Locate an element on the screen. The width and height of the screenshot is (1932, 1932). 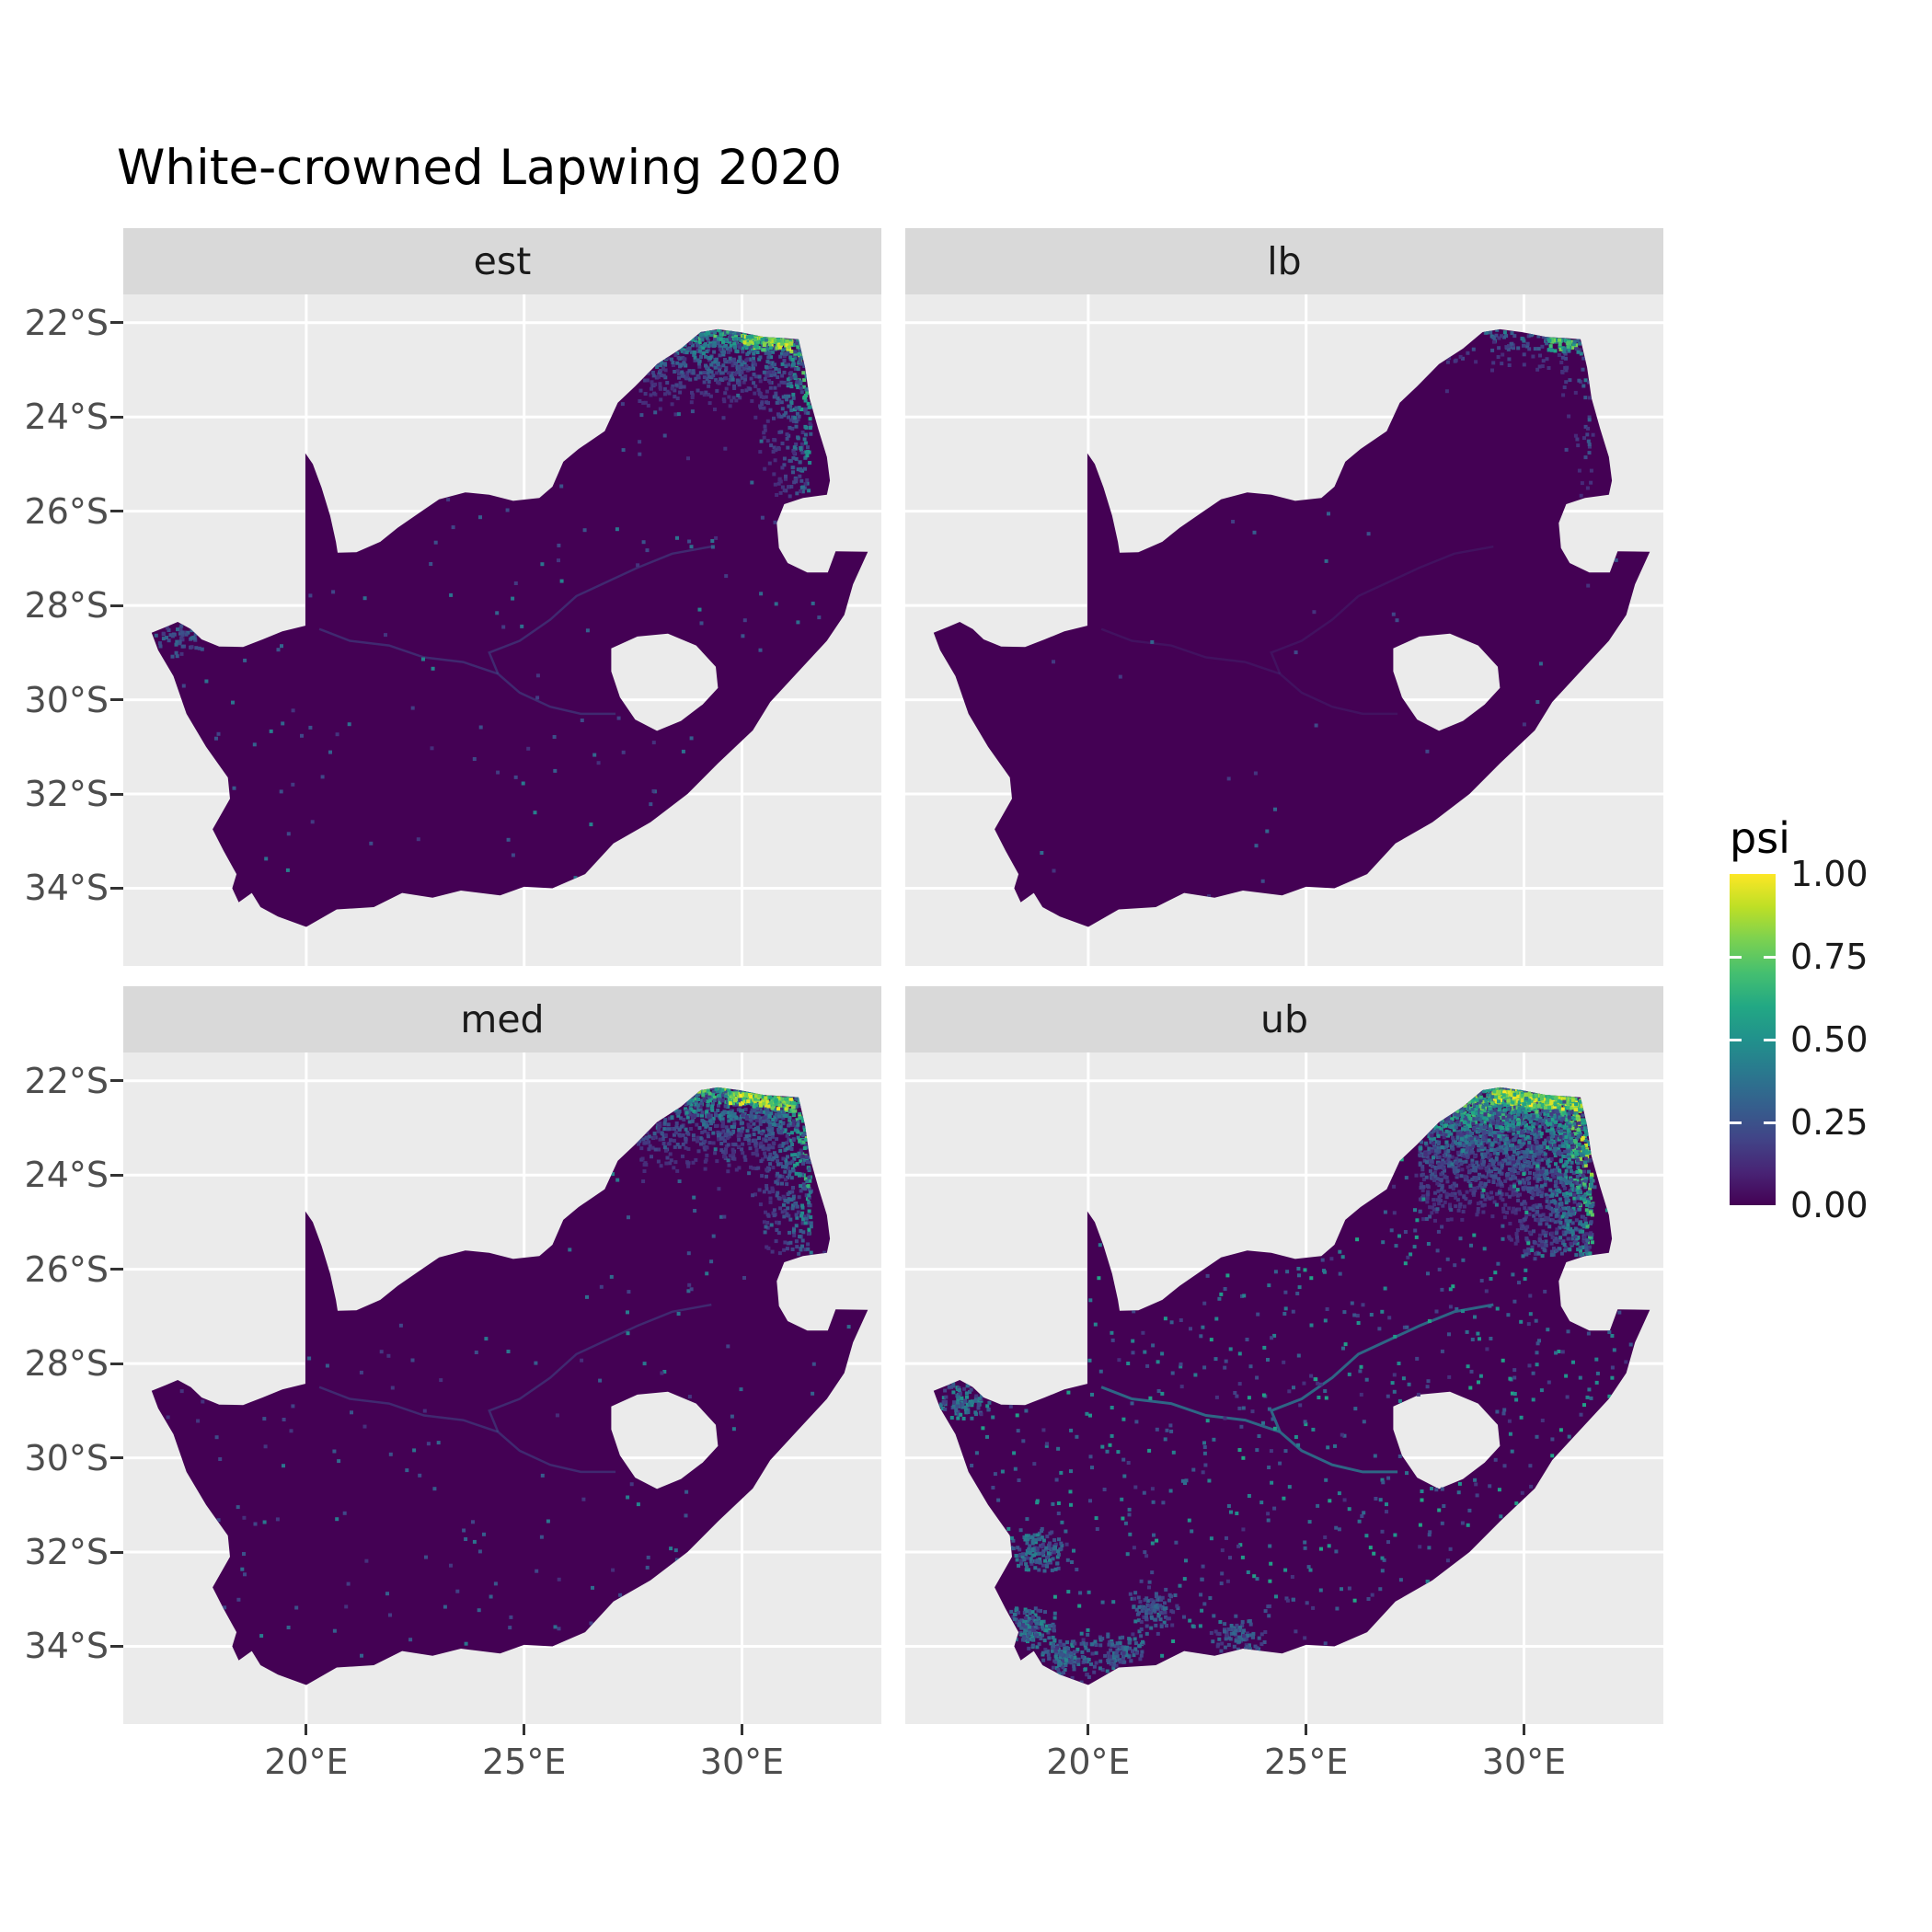
legend-tick-label: 0.75 is located at coordinates (1829, 957).